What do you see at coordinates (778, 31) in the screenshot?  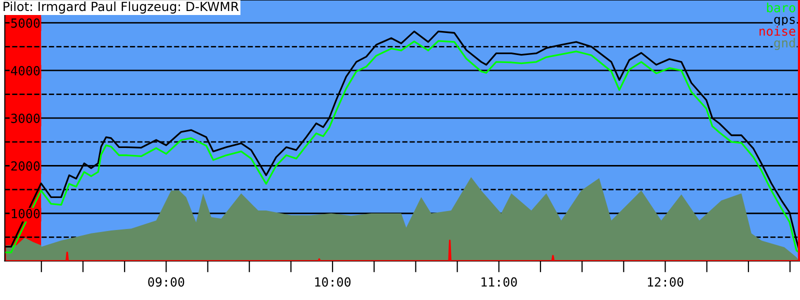 I see `text: noise` at bounding box center [778, 31].